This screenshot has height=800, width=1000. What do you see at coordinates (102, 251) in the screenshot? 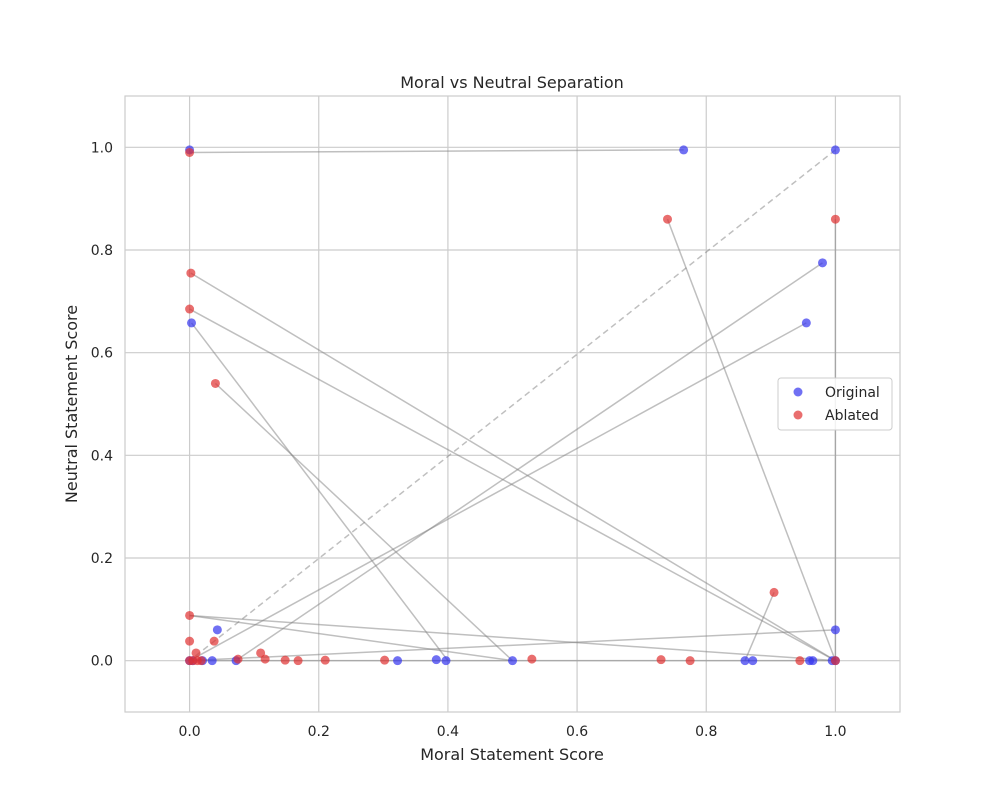
I see `y-tick-label: 0.8` at bounding box center [102, 251].